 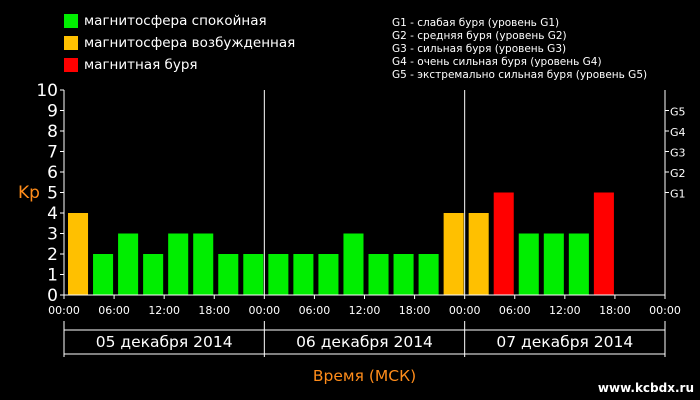 What do you see at coordinates (175, 21) in the screenshot?
I see `legend-label-quiet: магнитосфера спокойная` at bounding box center [175, 21].